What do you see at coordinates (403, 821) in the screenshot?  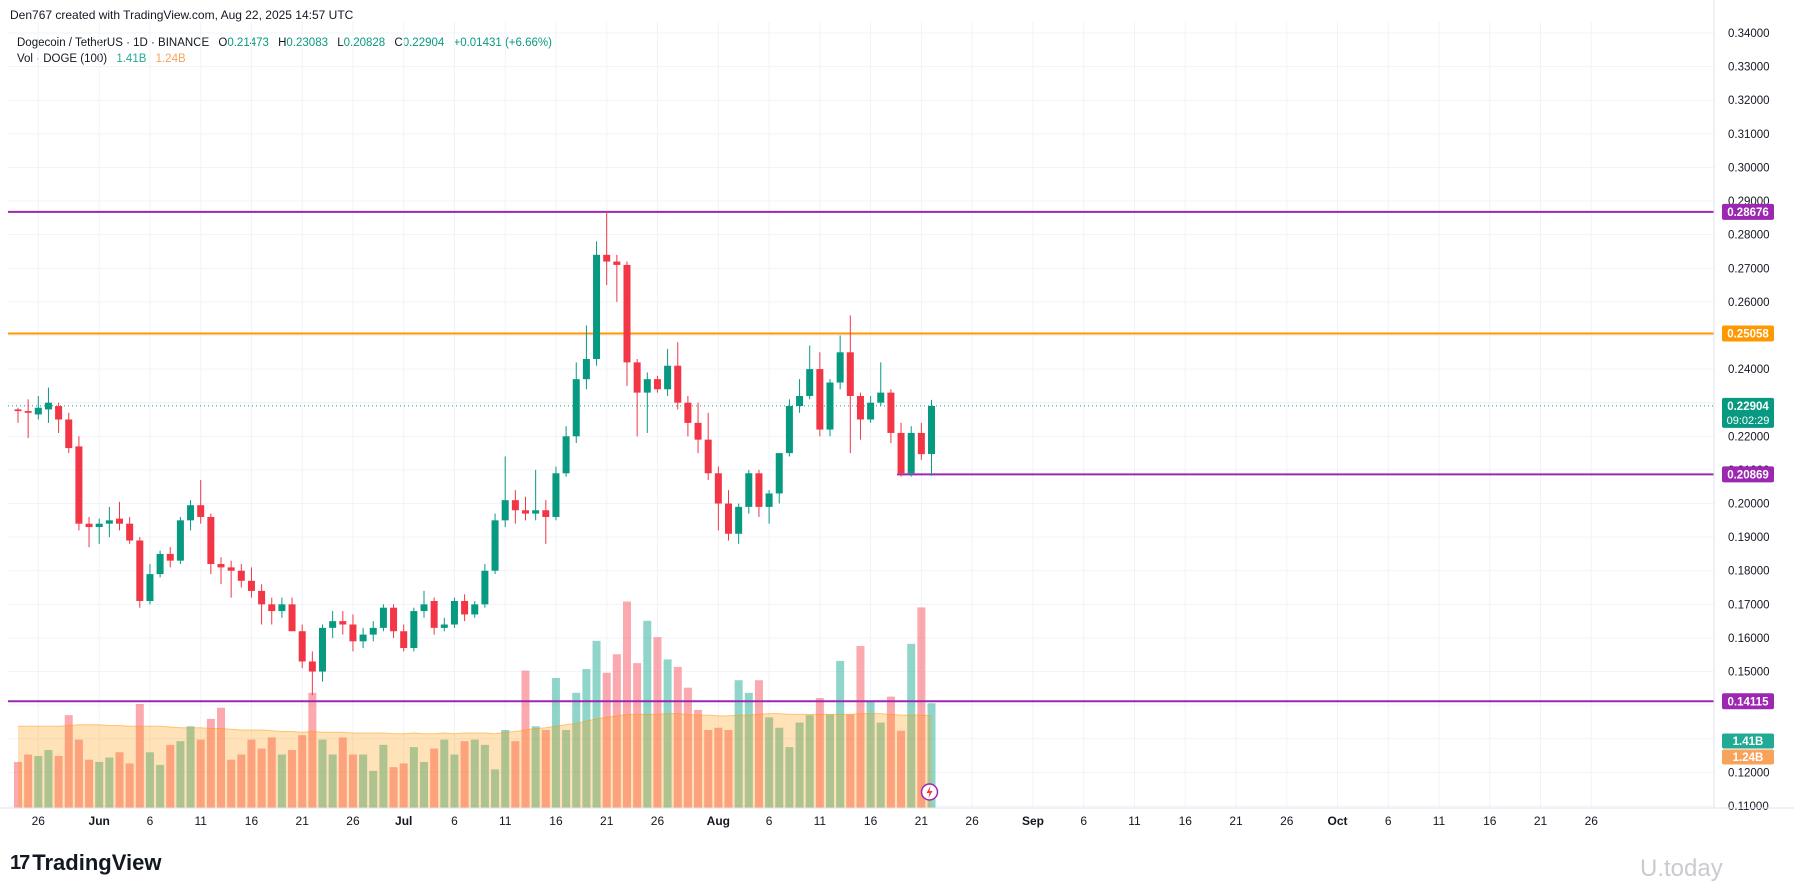 I see `x-tick-label: Jul` at bounding box center [403, 821].